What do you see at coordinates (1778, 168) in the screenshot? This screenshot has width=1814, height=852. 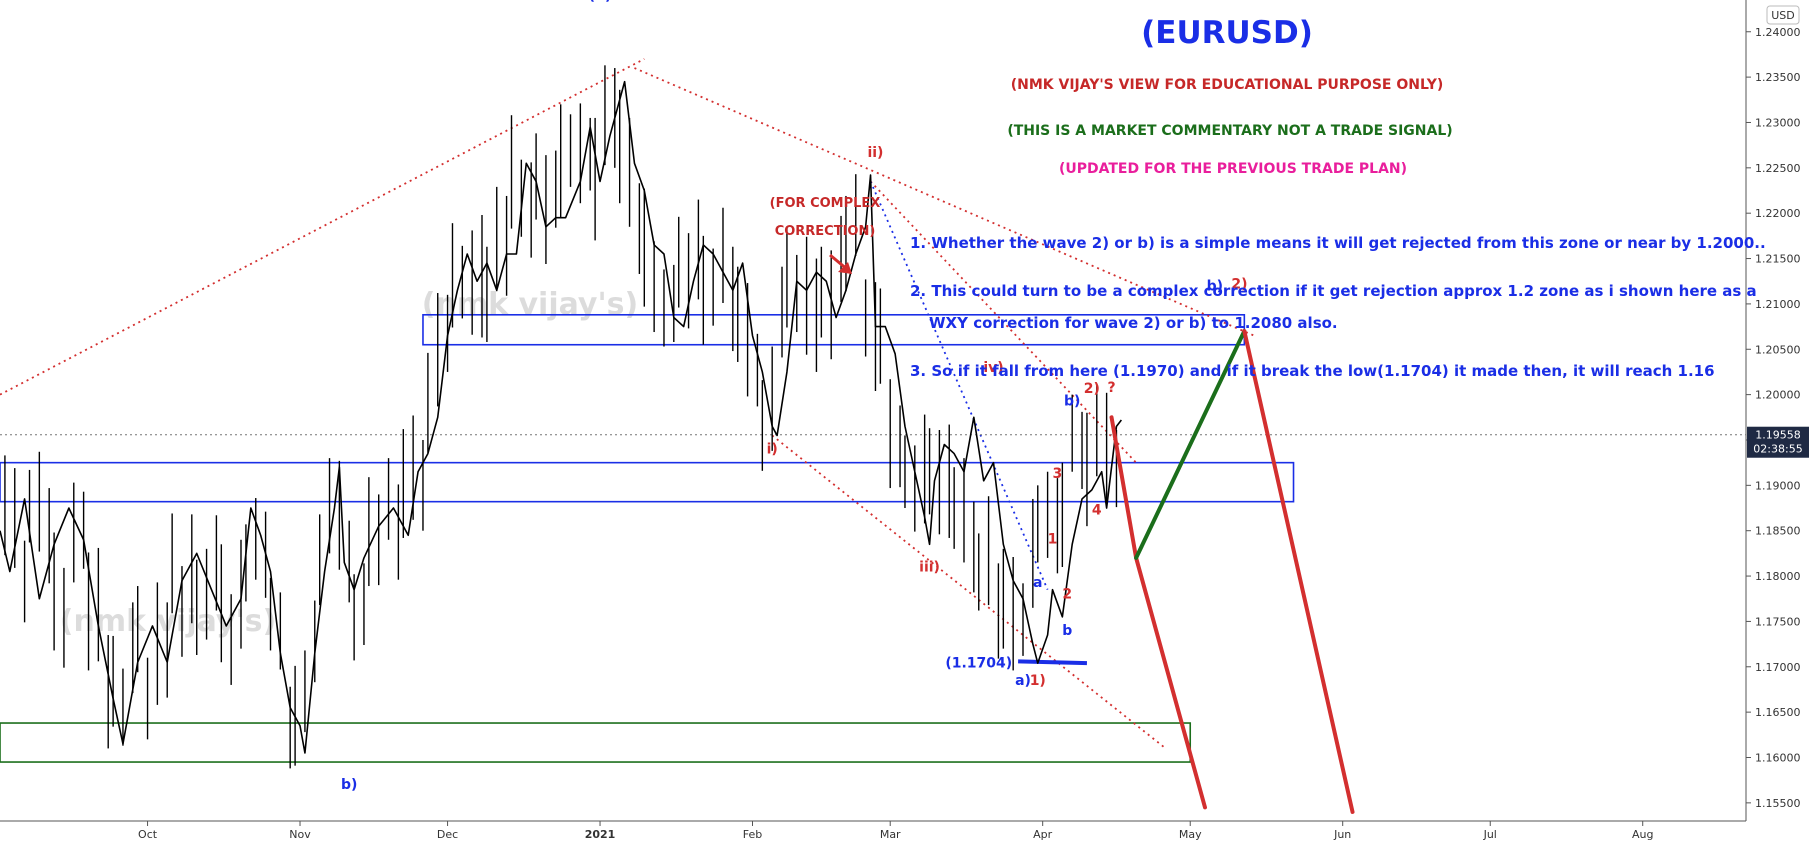 I see `y-tick-label: 1.22500` at bounding box center [1778, 168].